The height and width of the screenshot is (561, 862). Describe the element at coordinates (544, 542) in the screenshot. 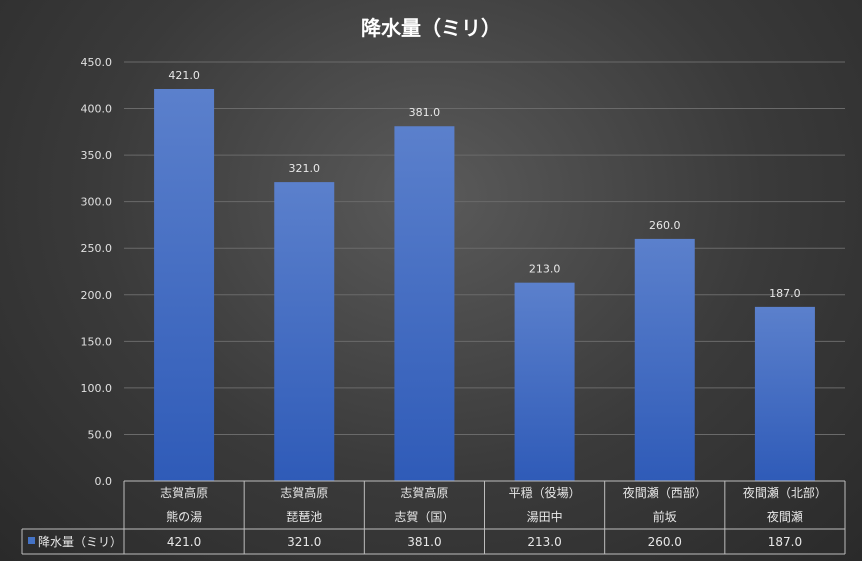

I see `table-value: 213.0` at that location.